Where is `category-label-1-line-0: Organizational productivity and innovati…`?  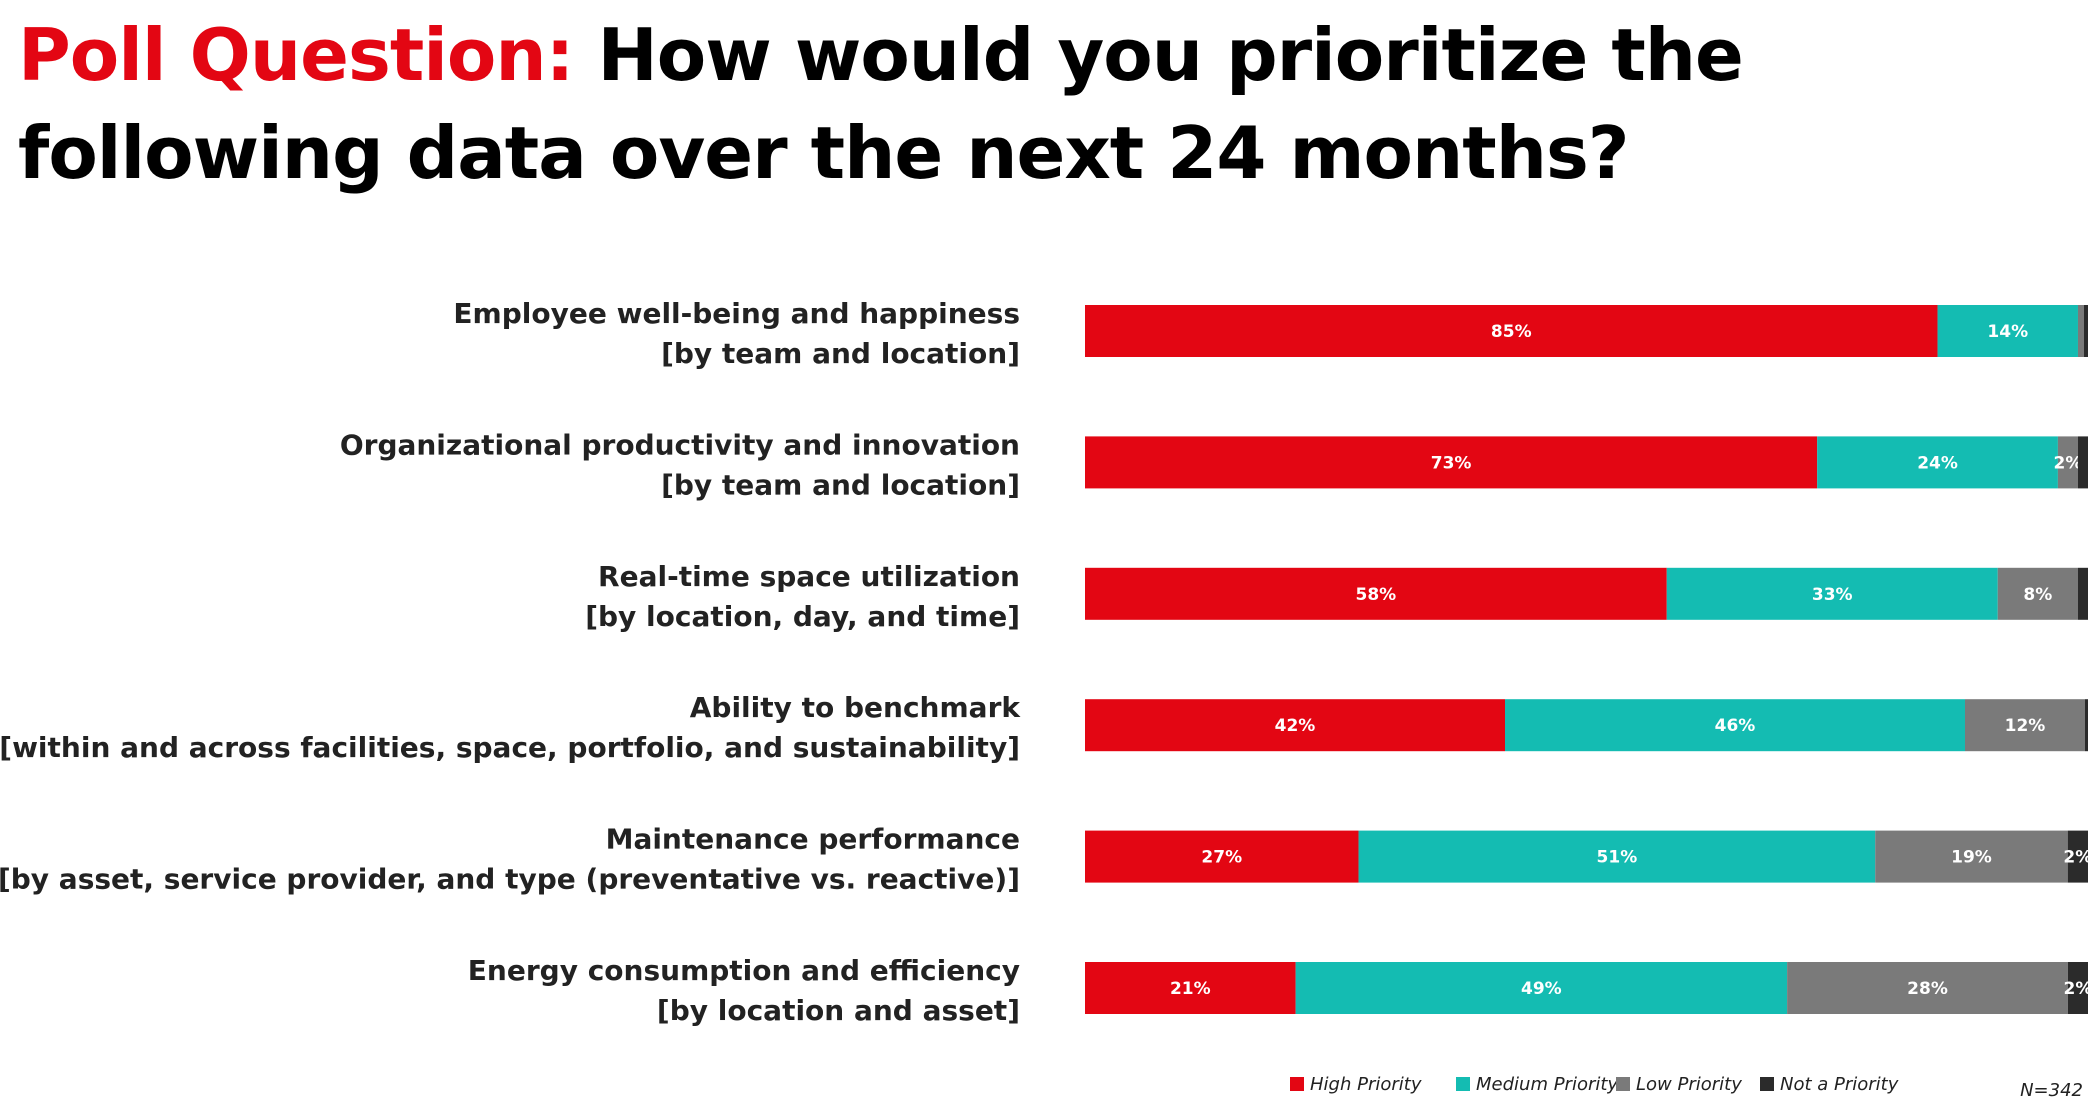 category-label-1-line-0: Organizational productivity and innovati… is located at coordinates (680, 444).